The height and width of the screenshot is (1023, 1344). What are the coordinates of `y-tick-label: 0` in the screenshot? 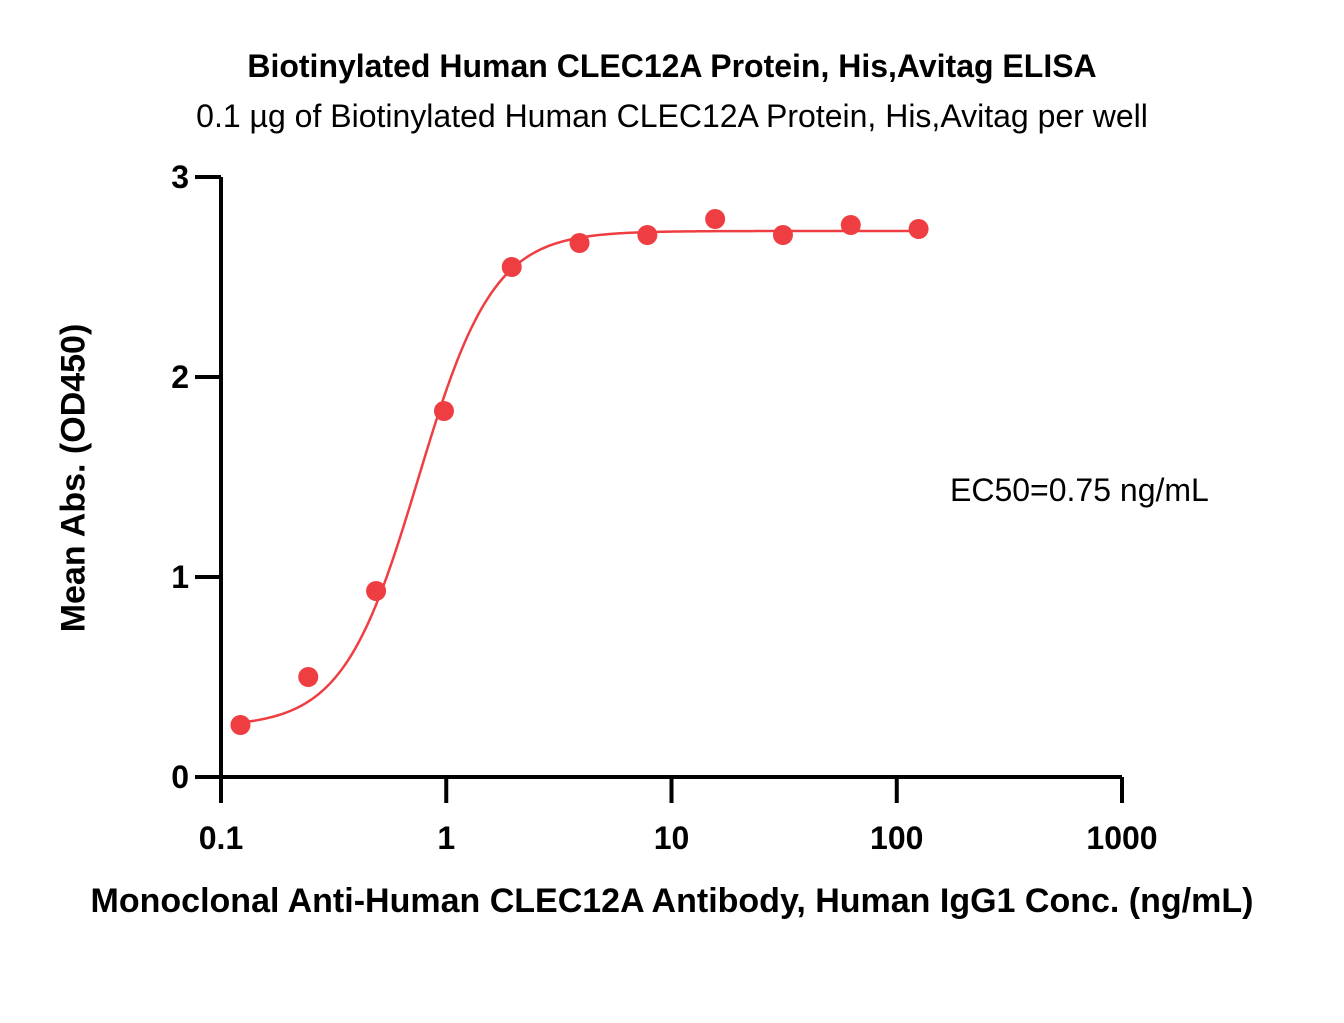 It's located at (180, 777).